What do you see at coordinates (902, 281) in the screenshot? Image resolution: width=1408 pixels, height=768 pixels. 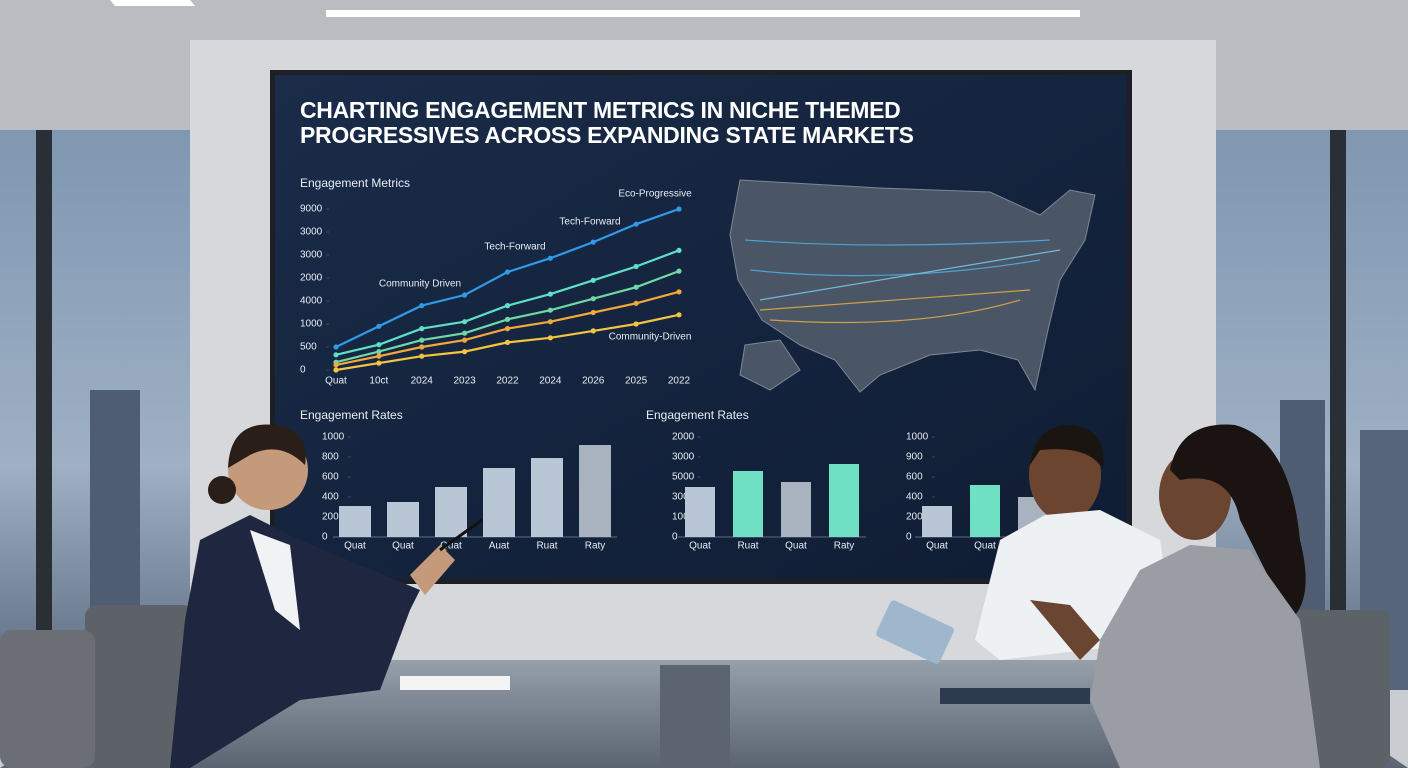 I see `map-routes` at bounding box center [902, 281].